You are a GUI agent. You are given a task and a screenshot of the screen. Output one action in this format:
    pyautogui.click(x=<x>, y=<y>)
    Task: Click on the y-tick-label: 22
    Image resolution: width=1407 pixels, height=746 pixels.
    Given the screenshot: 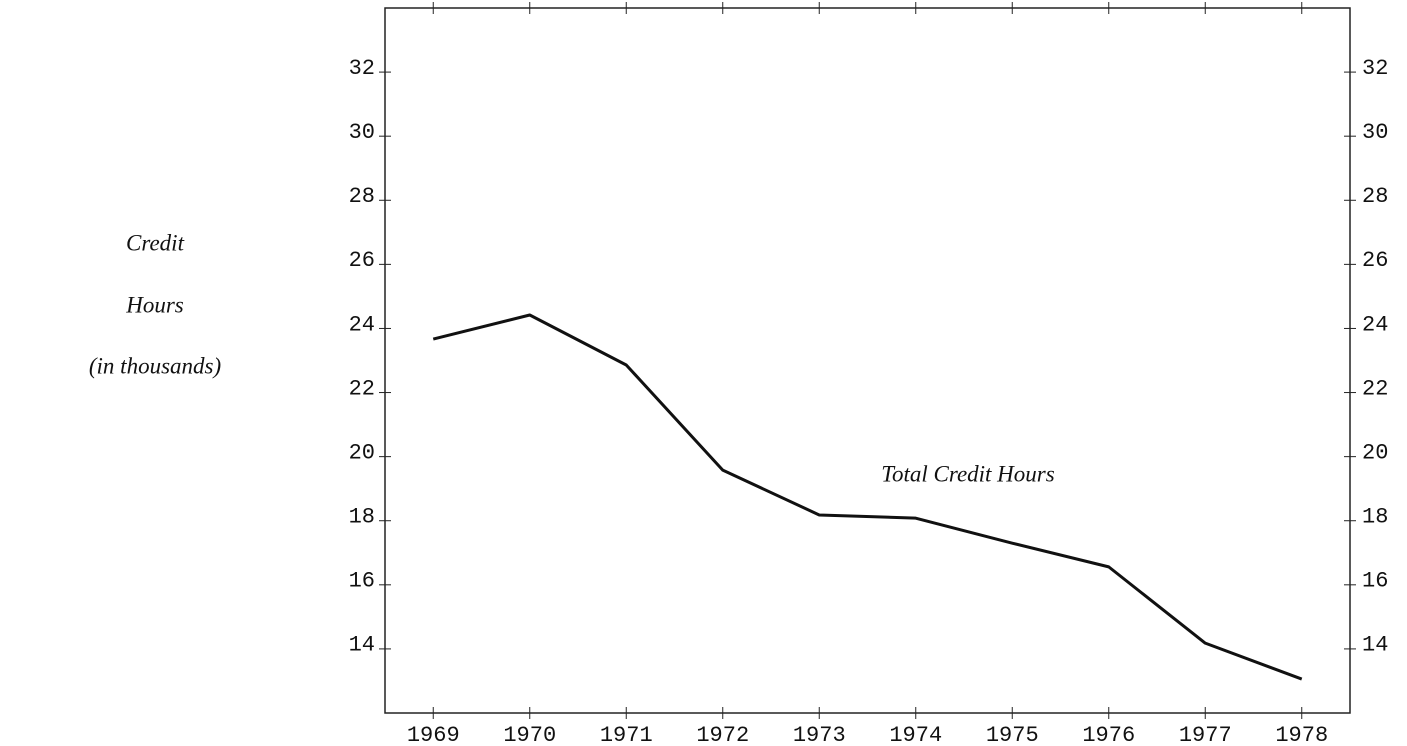 What is the action you would take?
    pyautogui.click(x=362, y=388)
    